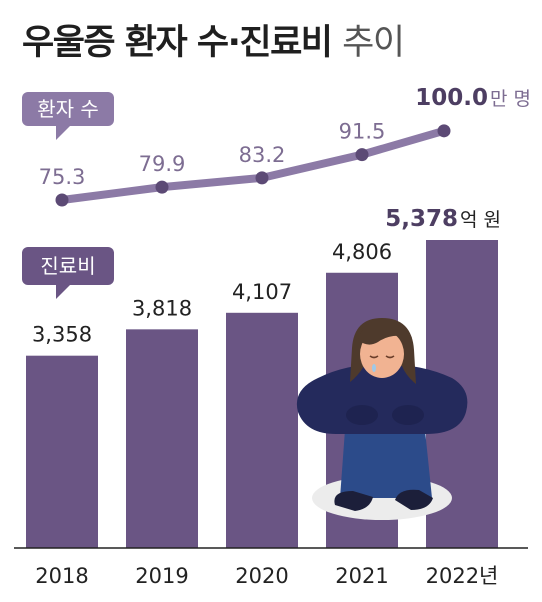  Describe the element at coordinates (480, 220) in the screenshot. I see `bar-unit-label: 억 원` at that location.